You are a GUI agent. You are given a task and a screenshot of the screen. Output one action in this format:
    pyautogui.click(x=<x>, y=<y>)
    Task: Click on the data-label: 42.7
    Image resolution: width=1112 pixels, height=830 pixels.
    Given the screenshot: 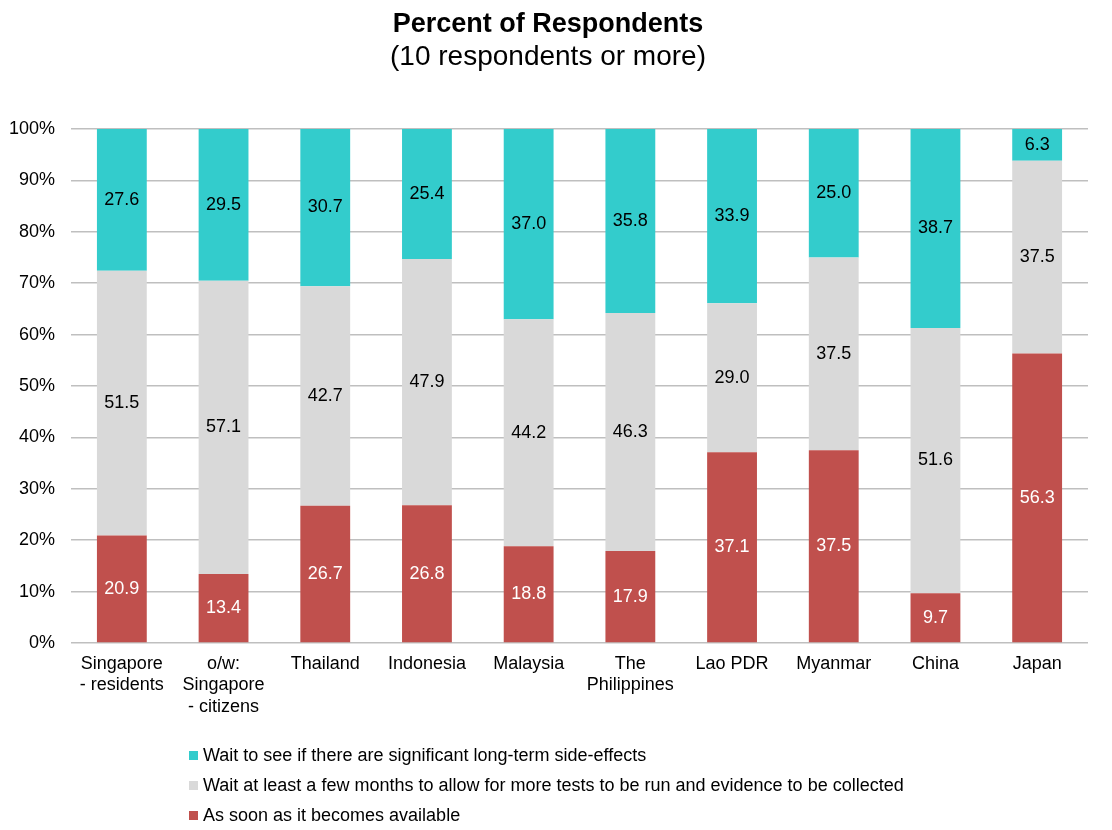 What is the action you would take?
    pyautogui.click(x=325, y=394)
    